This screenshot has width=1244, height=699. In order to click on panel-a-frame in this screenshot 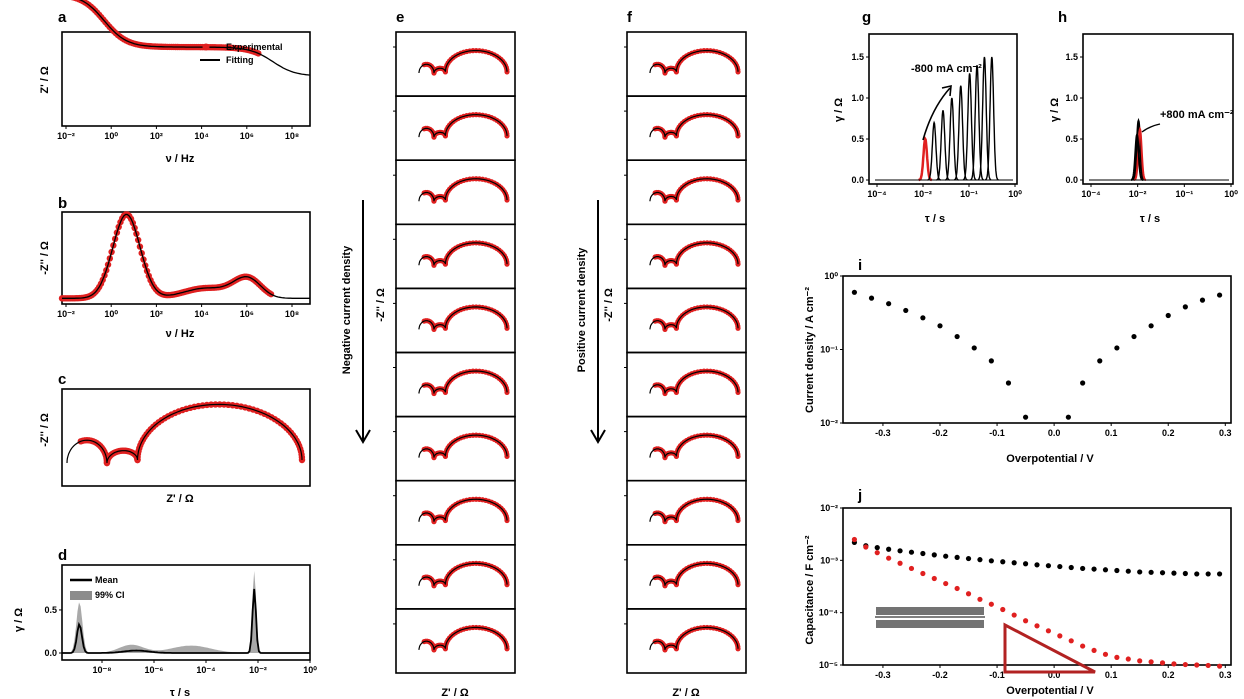, I will do `click(186, 79)`.